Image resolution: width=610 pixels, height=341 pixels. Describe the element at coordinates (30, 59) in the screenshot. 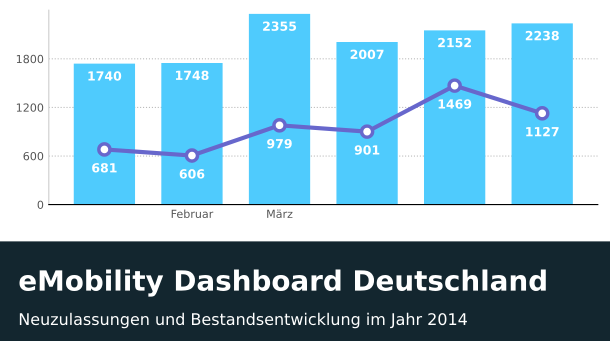

I see `y-tick-label: 1800` at that location.